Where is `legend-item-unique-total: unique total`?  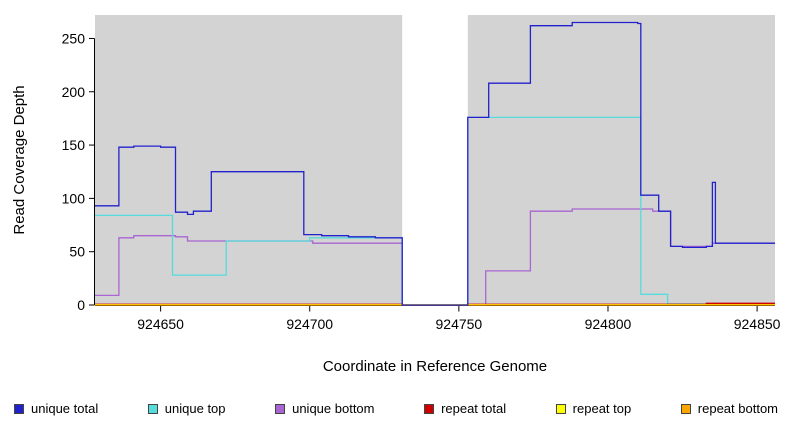
legend-item-unique-total: unique total is located at coordinates (56, 408).